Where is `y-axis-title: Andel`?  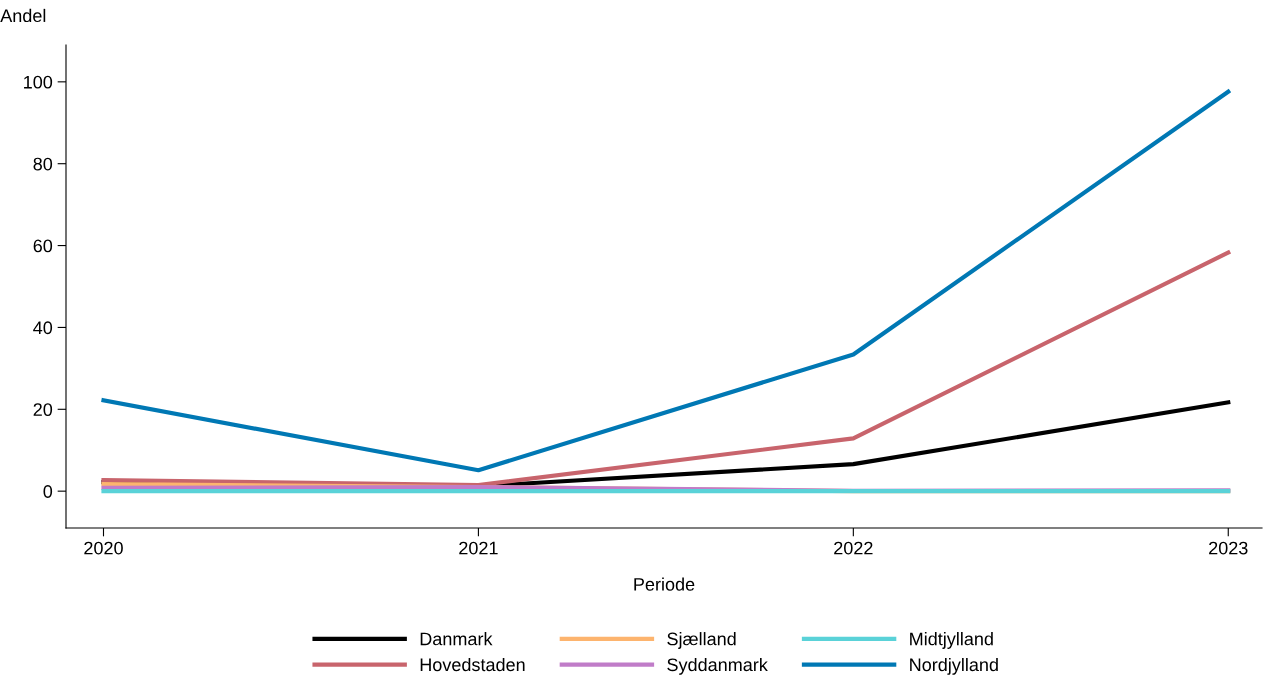 y-axis-title: Andel is located at coordinates (23, 15).